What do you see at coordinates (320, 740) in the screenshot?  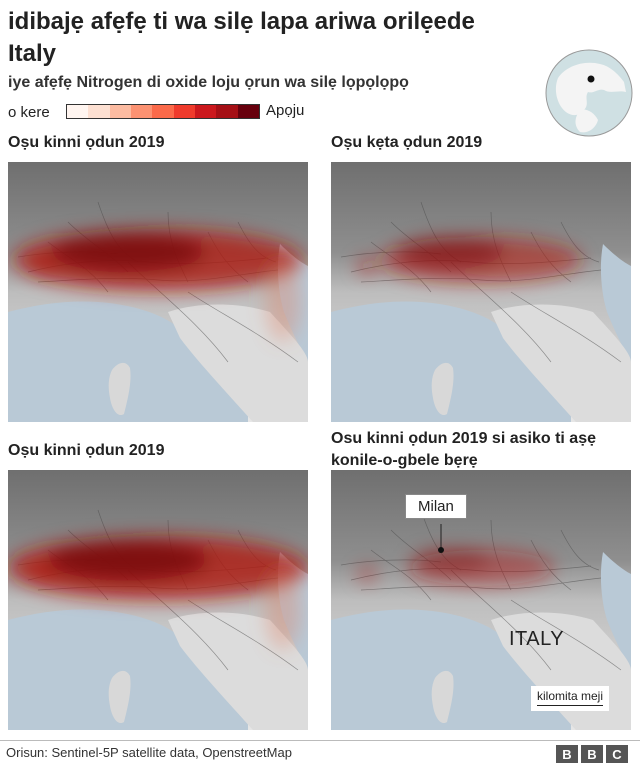 I see `footer-divider` at bounding box center [320, 740].